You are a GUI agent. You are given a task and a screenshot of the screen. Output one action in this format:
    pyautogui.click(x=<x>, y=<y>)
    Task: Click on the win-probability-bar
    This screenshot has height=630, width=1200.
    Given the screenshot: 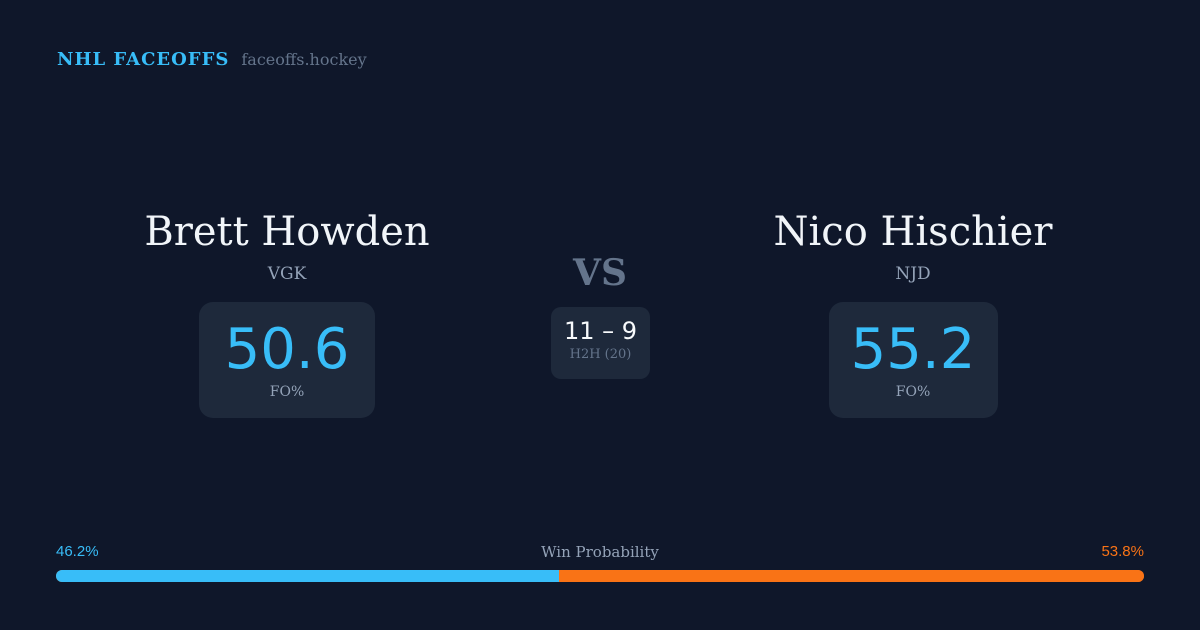 What is the action you would take?
    pyautogui.click(x=600, y=576)
    